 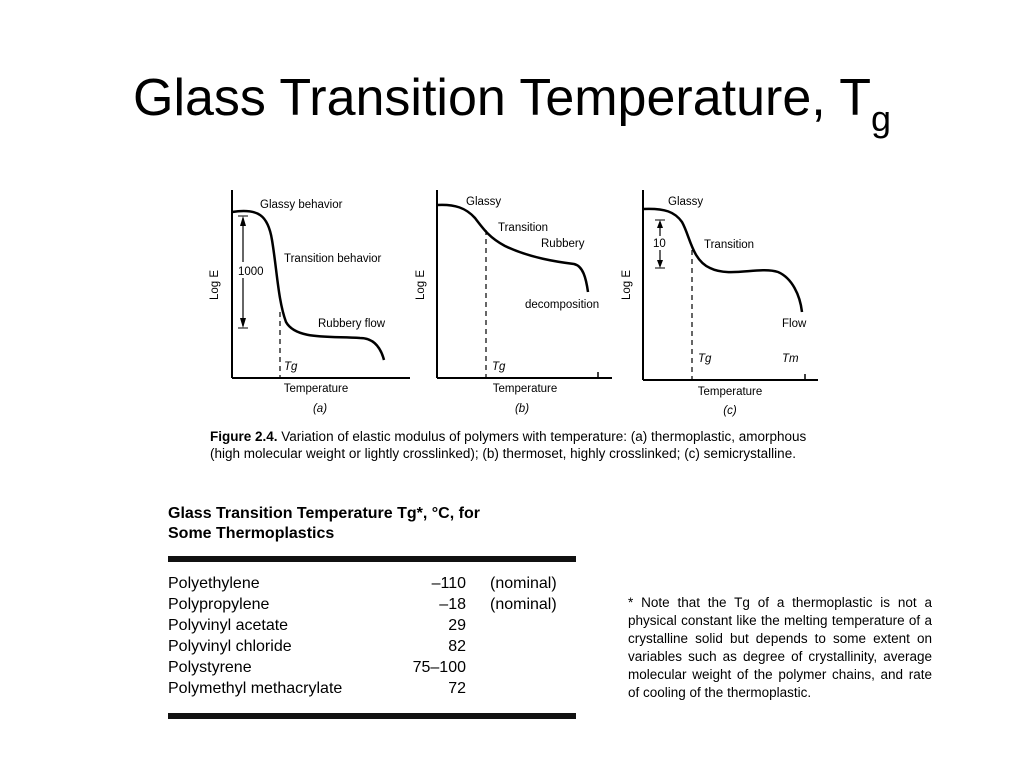 What do you see at coordinates (301, 205) in the screenshot?
I see `panel-a-glassy-label: Glassy behavior` at bounding box center [301, 205].